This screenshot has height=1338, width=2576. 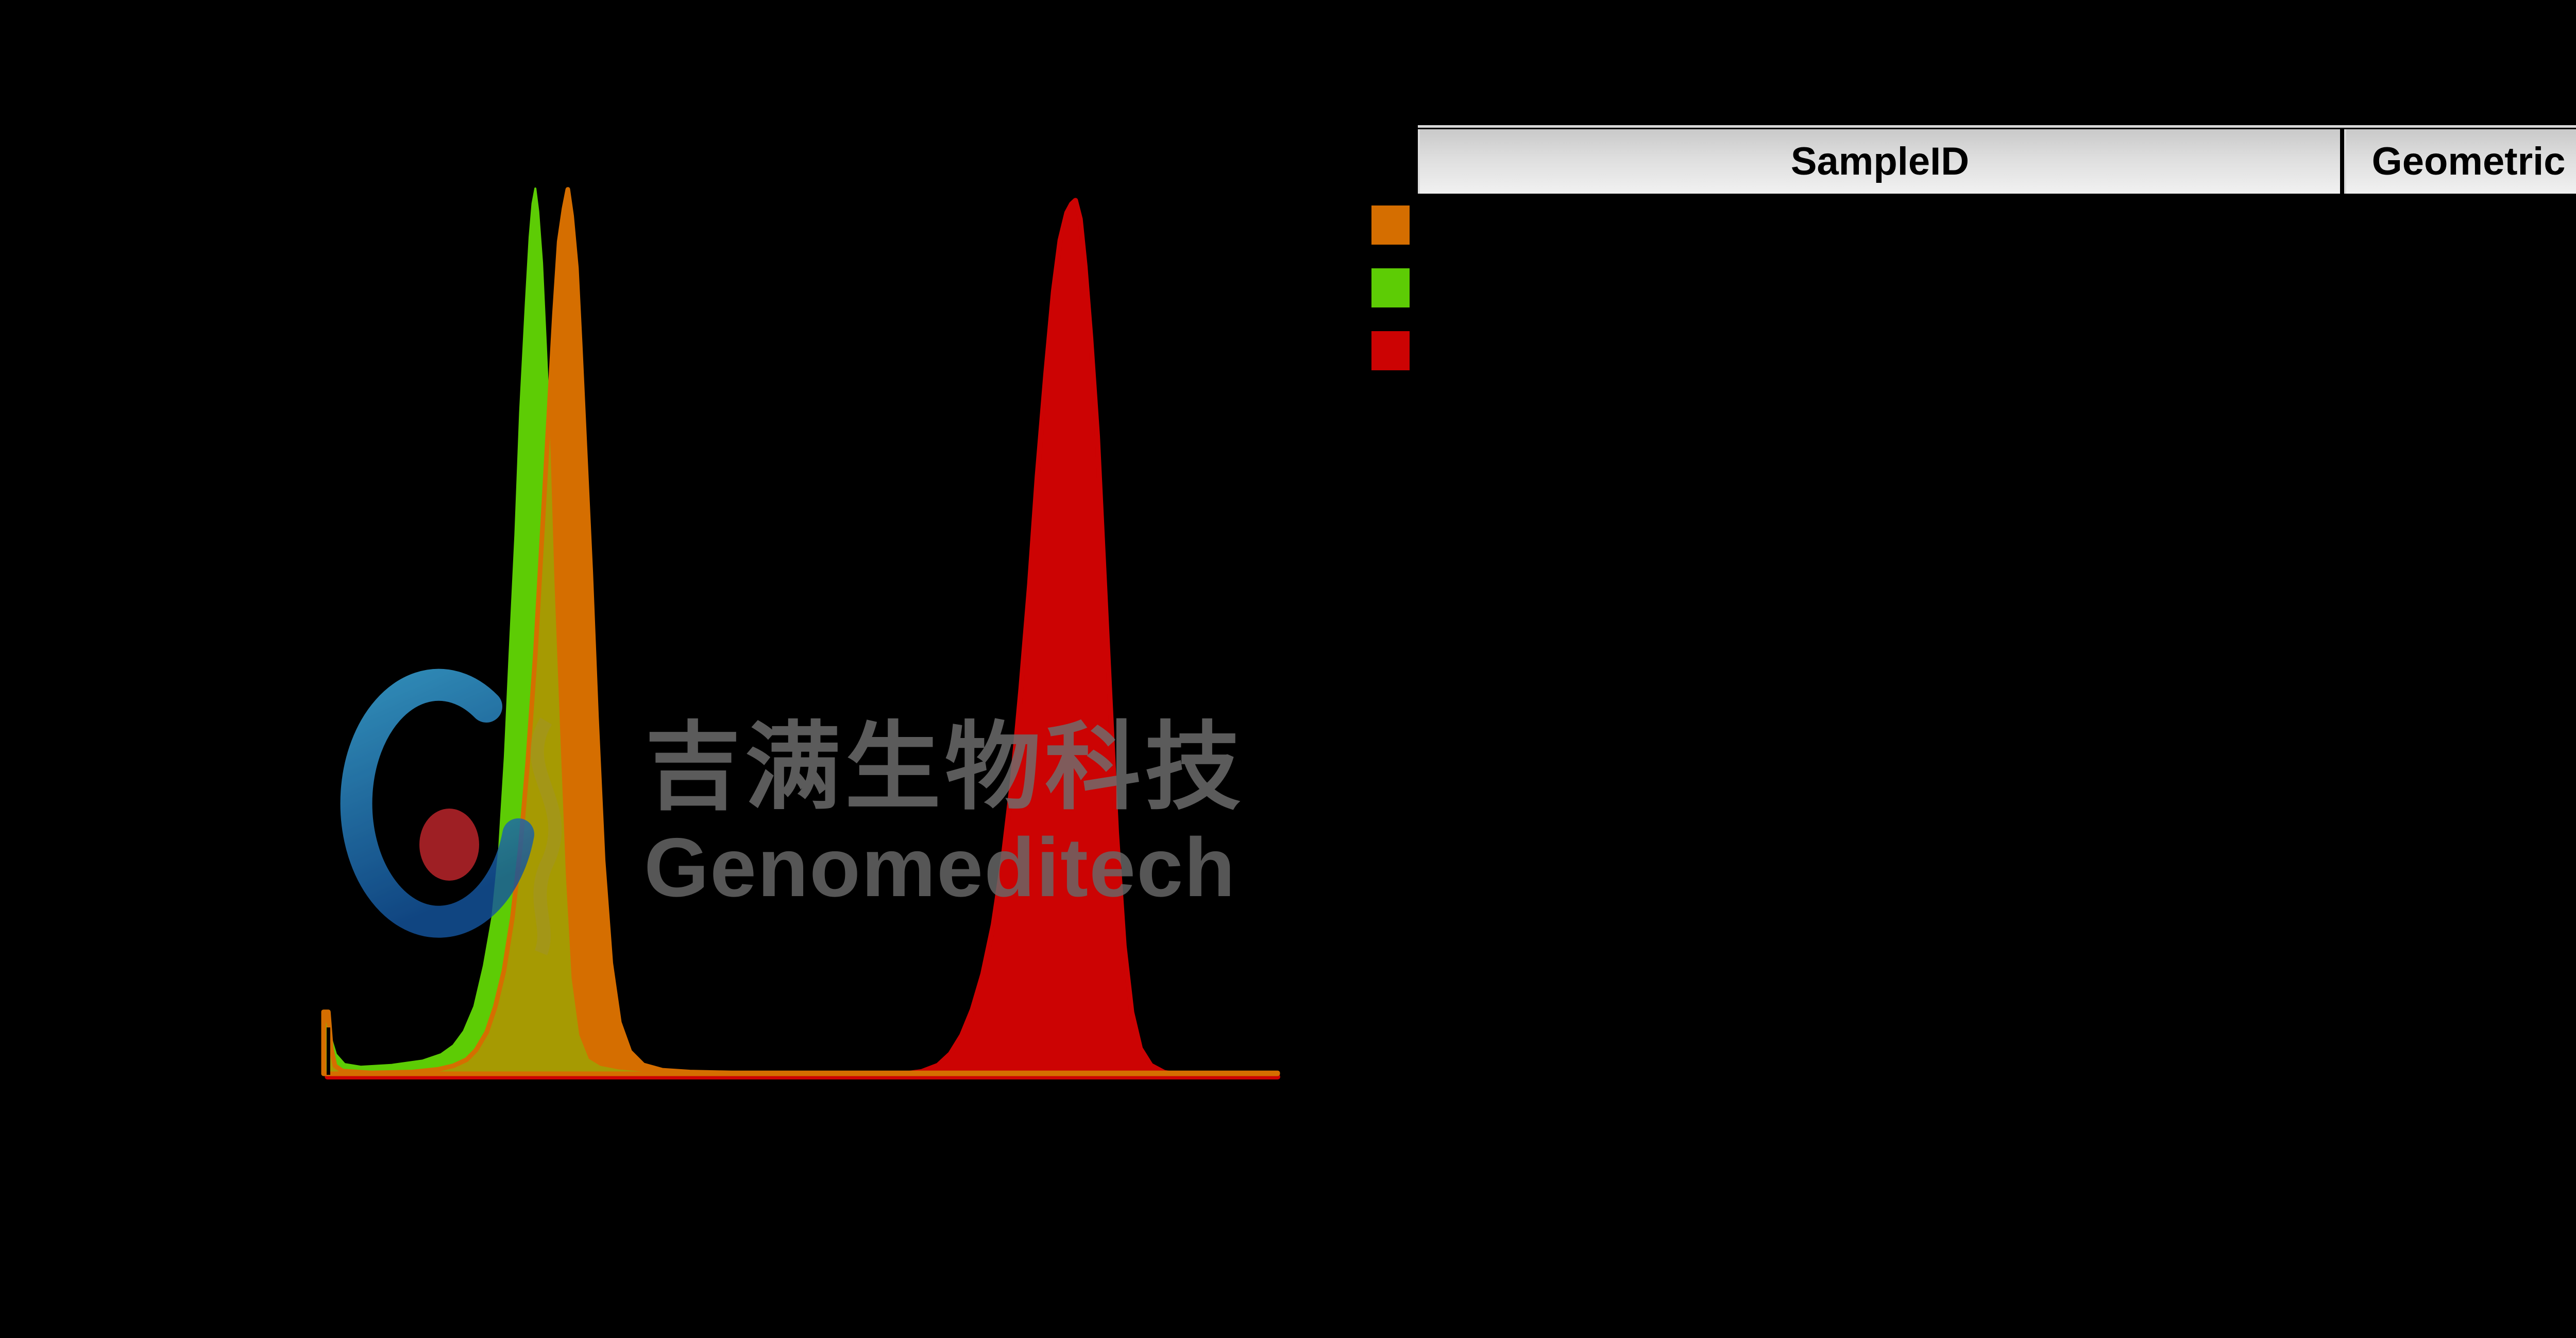 I want to click on table-header-row: SampleID Geometric Mean : R675-H, so click(x=1997, y=161).